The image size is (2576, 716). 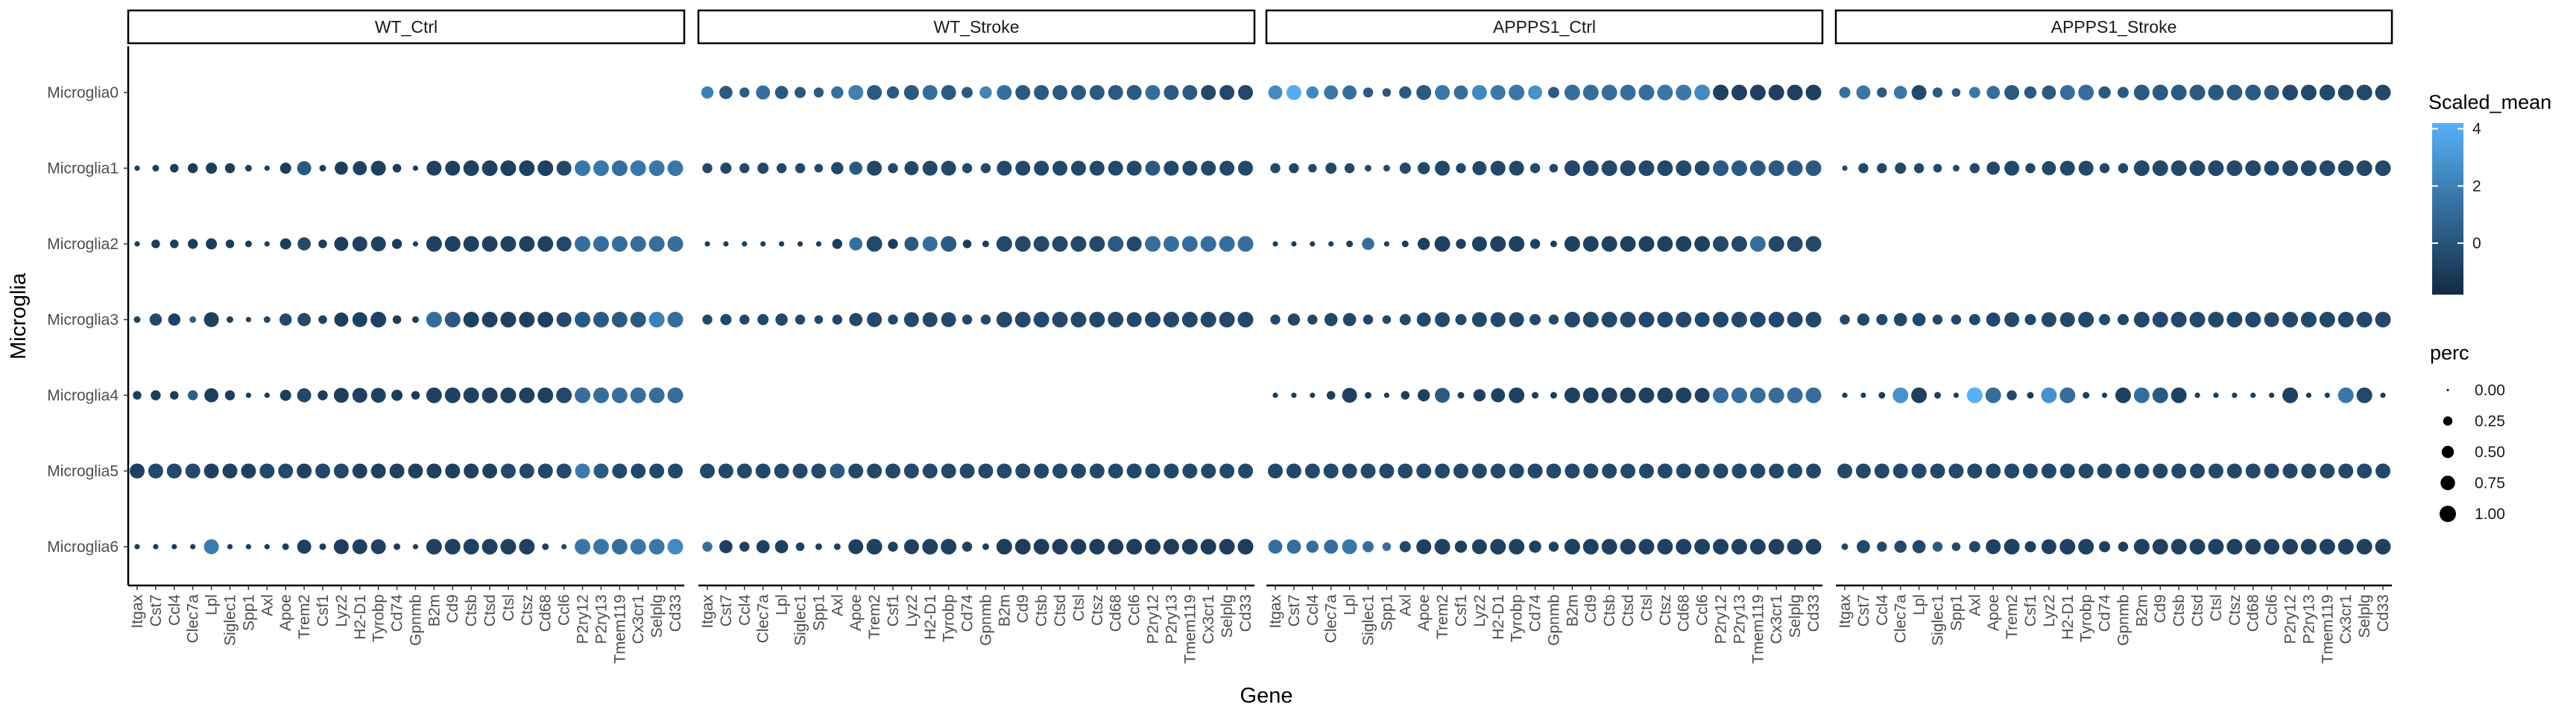 What do you see at coordinates (1023, 244) in the screenshot?
I see `dot-microglia2-cd9` at bounding box center [1023, 244].